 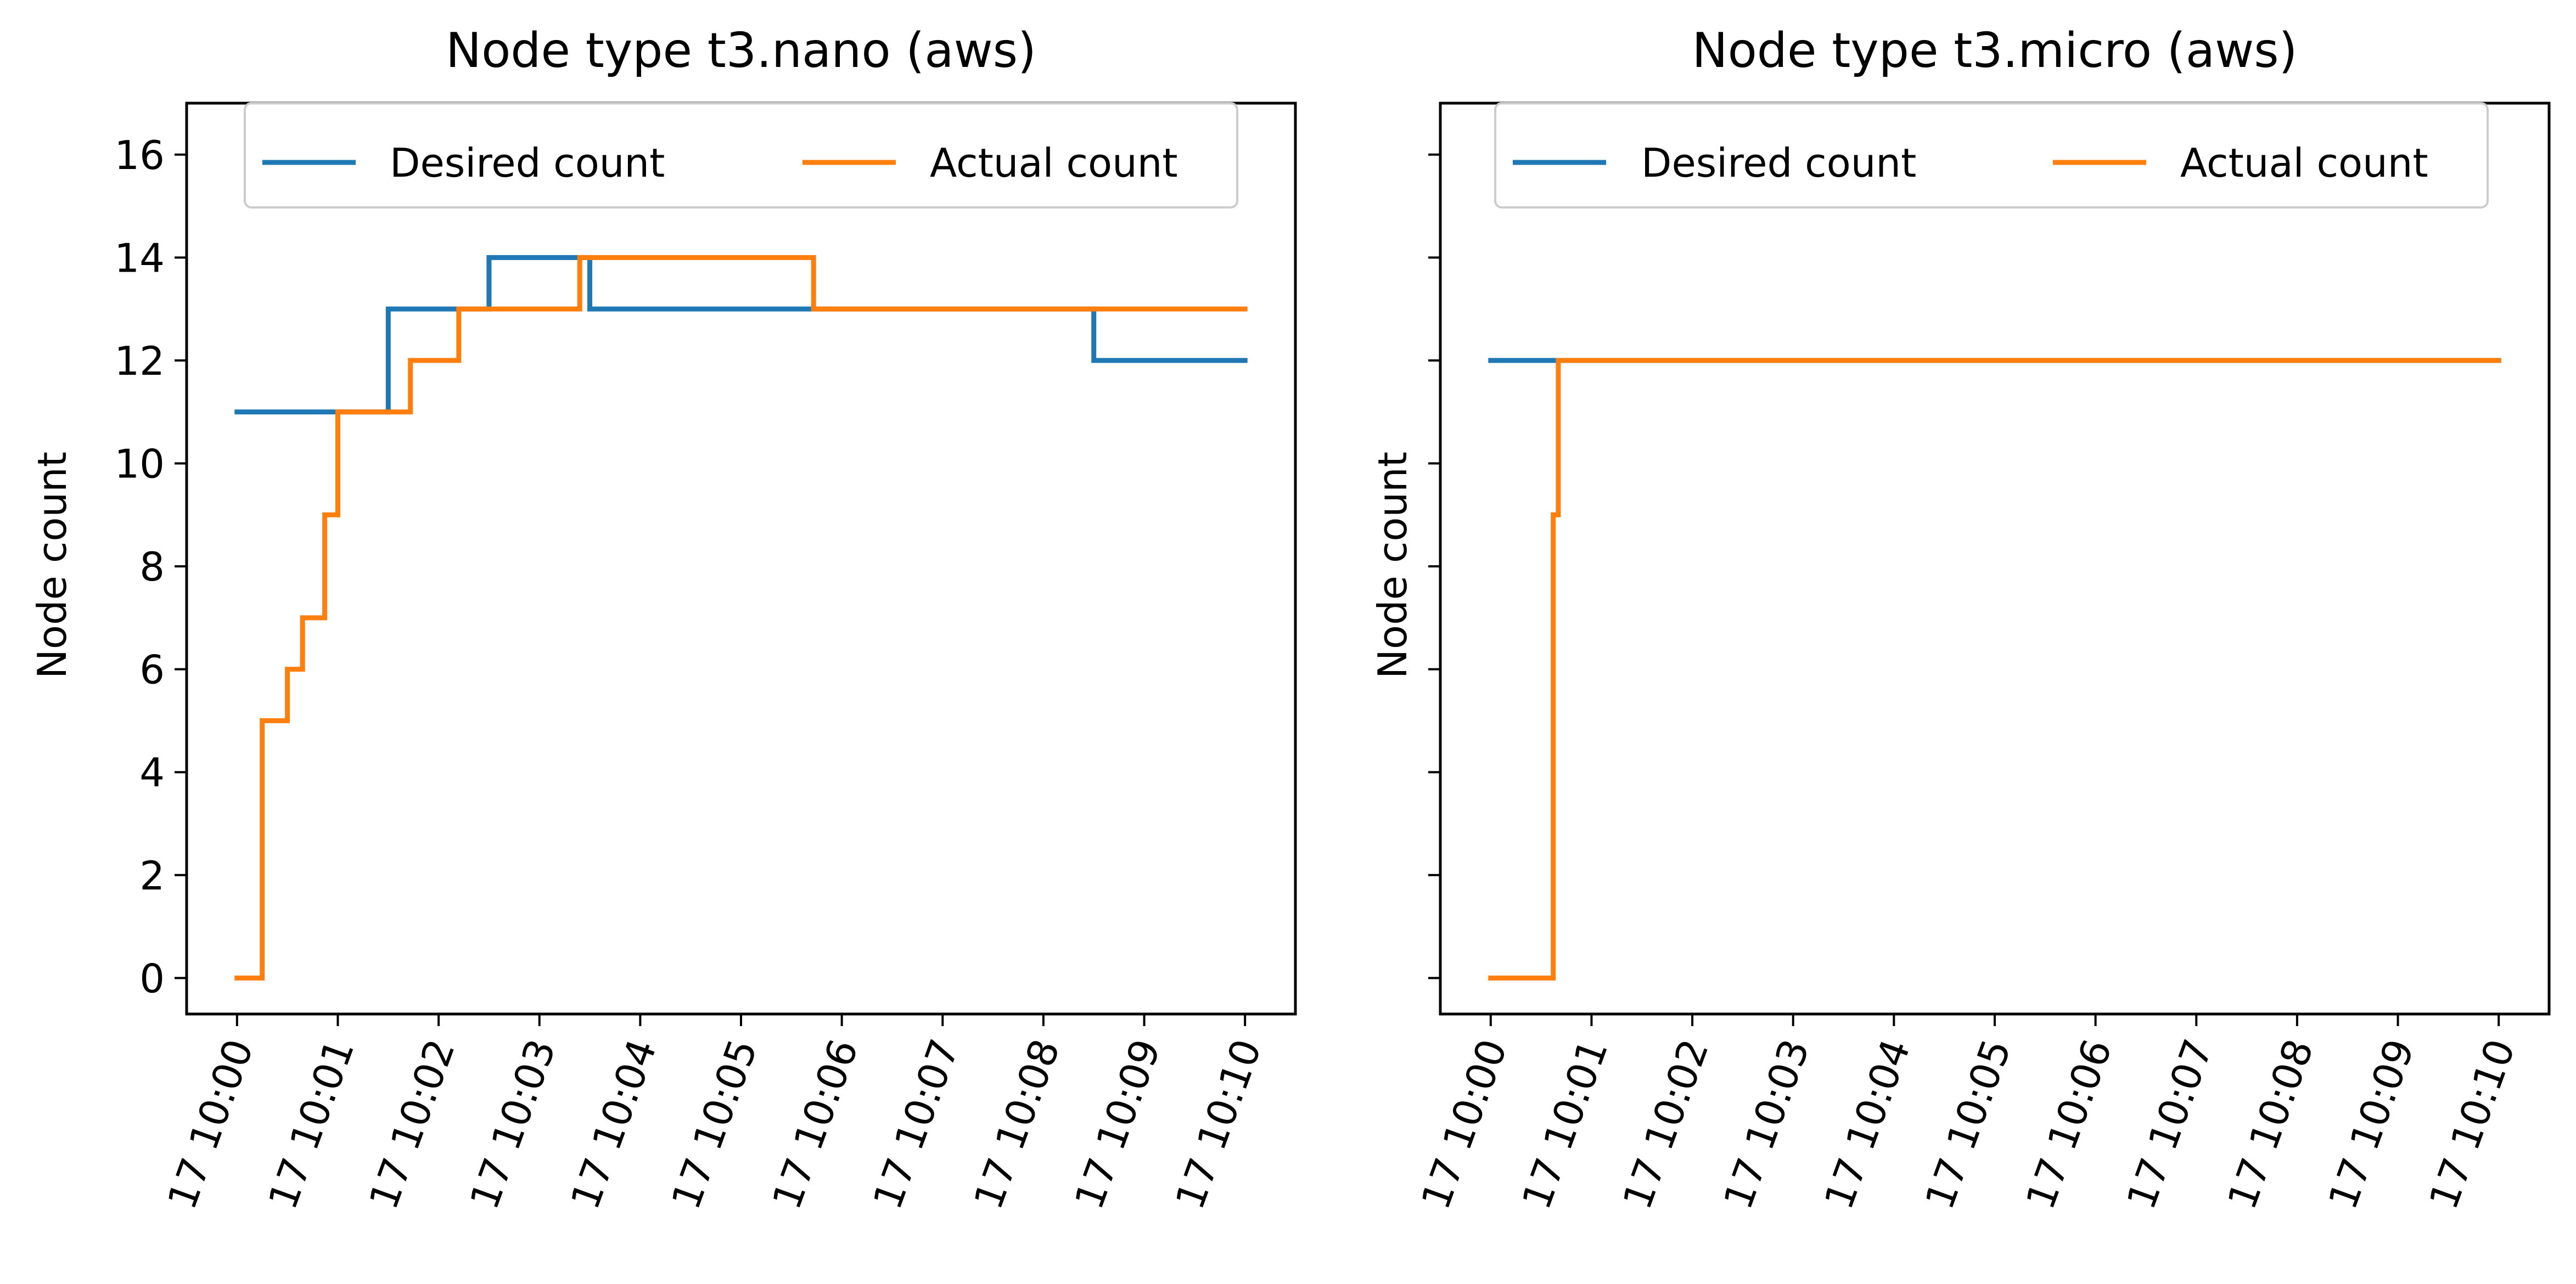 What do you see at coordinates (139, 464) in the screenshot?
I see `y-tick-label: 10` at bounding box center [139, 464].